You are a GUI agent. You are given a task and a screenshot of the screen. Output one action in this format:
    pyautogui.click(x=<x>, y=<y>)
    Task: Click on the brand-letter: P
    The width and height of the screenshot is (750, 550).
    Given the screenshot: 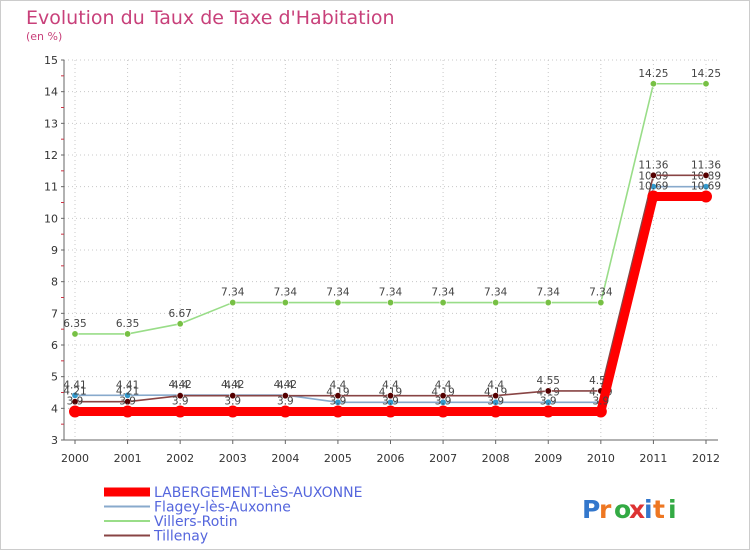 What is the action you would take?
    pyautogui.click(x=591, y=509)
    